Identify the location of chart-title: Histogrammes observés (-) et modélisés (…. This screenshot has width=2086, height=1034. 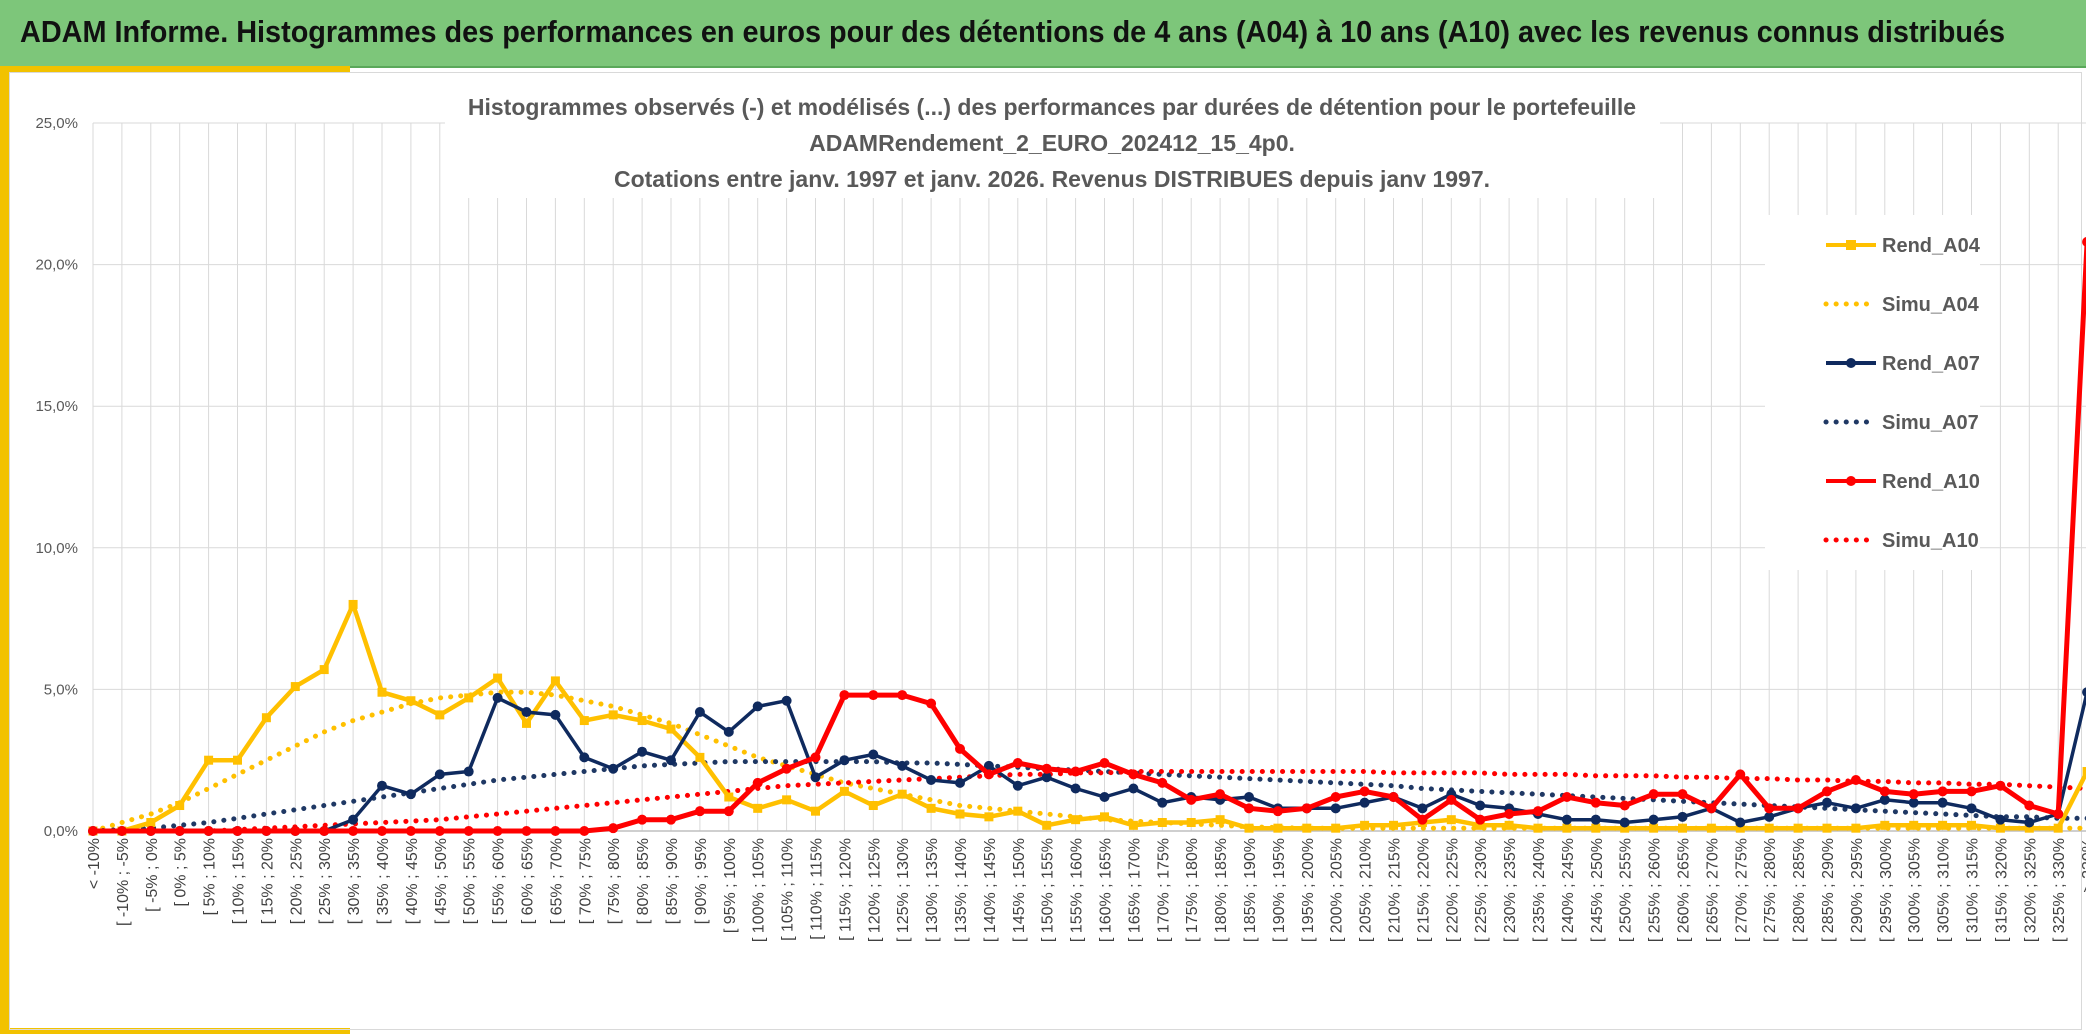
(1052, 143).